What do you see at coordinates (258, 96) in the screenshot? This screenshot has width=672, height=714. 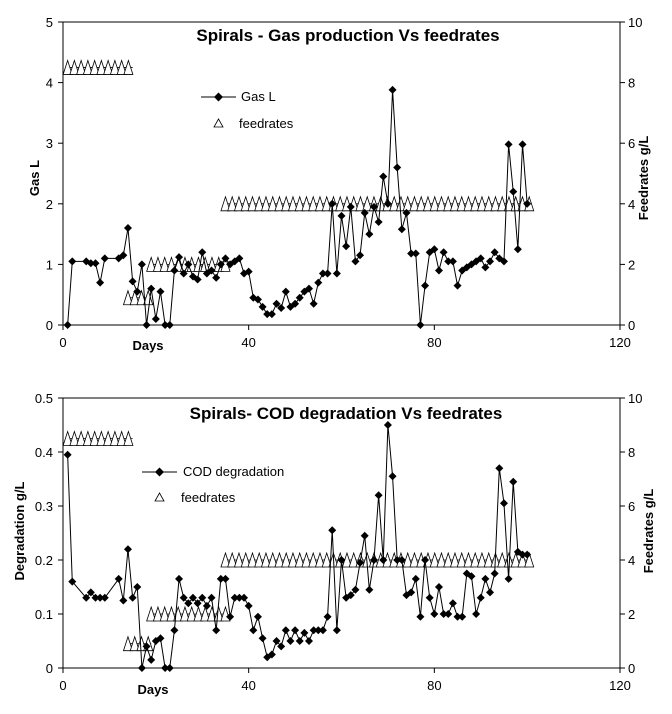 I see `legend-label-main: Gas L` at bounding box center [258, 96].